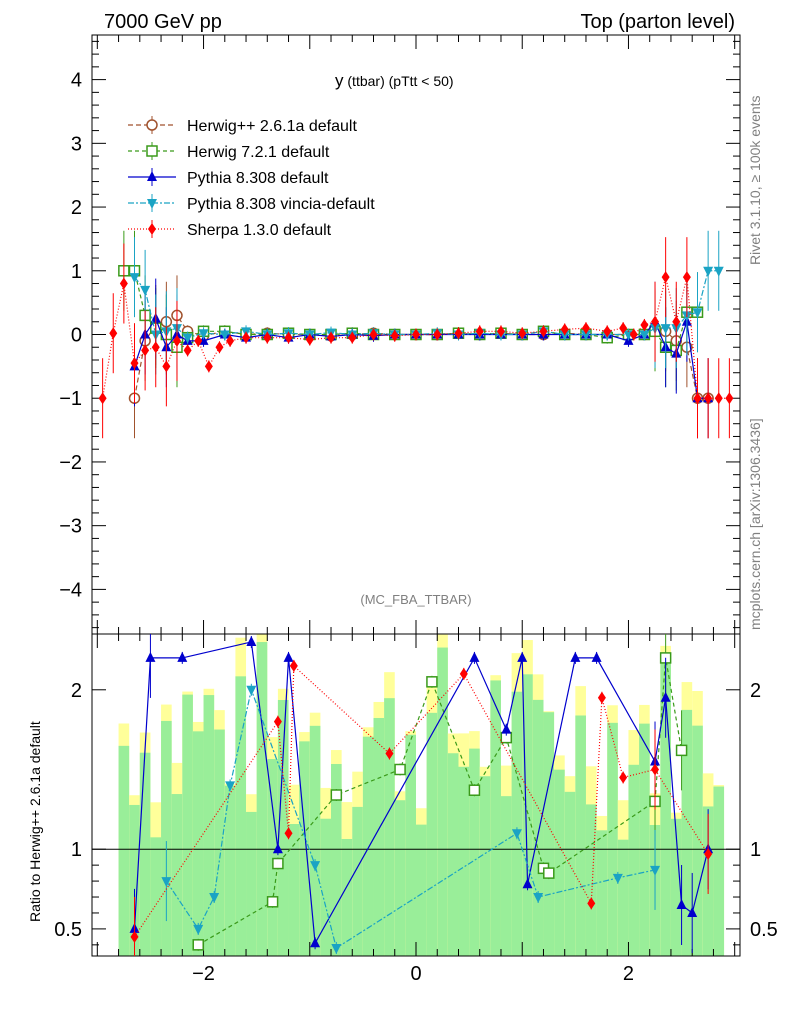  What do you see at coordinates (258, 152) in the screenshot?
I see `legend-label: Herwig 7.2.1 default` at bounding box center [258, 152].